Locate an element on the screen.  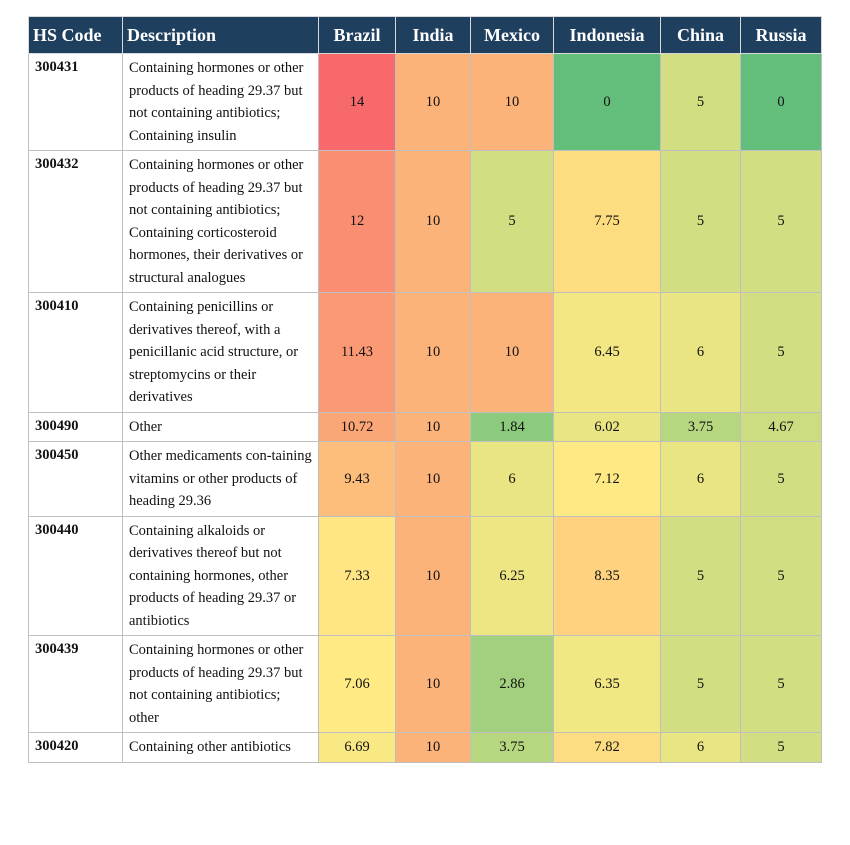
column-header: China is located at coordinates (700, 35).